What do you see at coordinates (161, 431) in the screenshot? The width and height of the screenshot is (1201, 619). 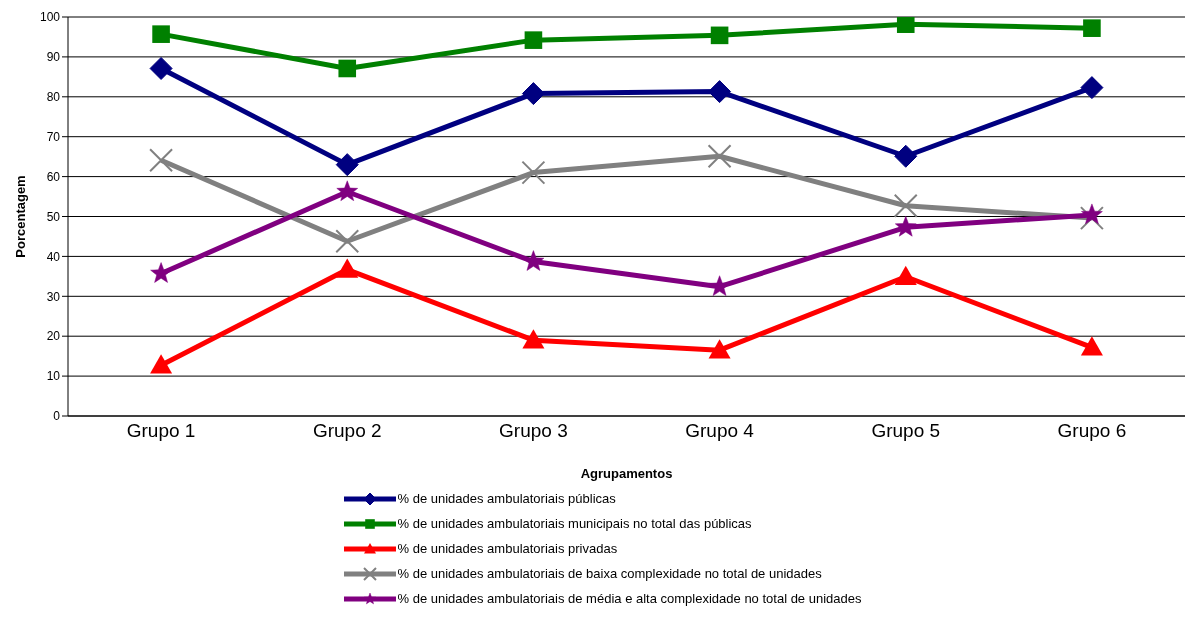 I see `x-tick-label: Grupo 1` at bounding box center [161, 431].